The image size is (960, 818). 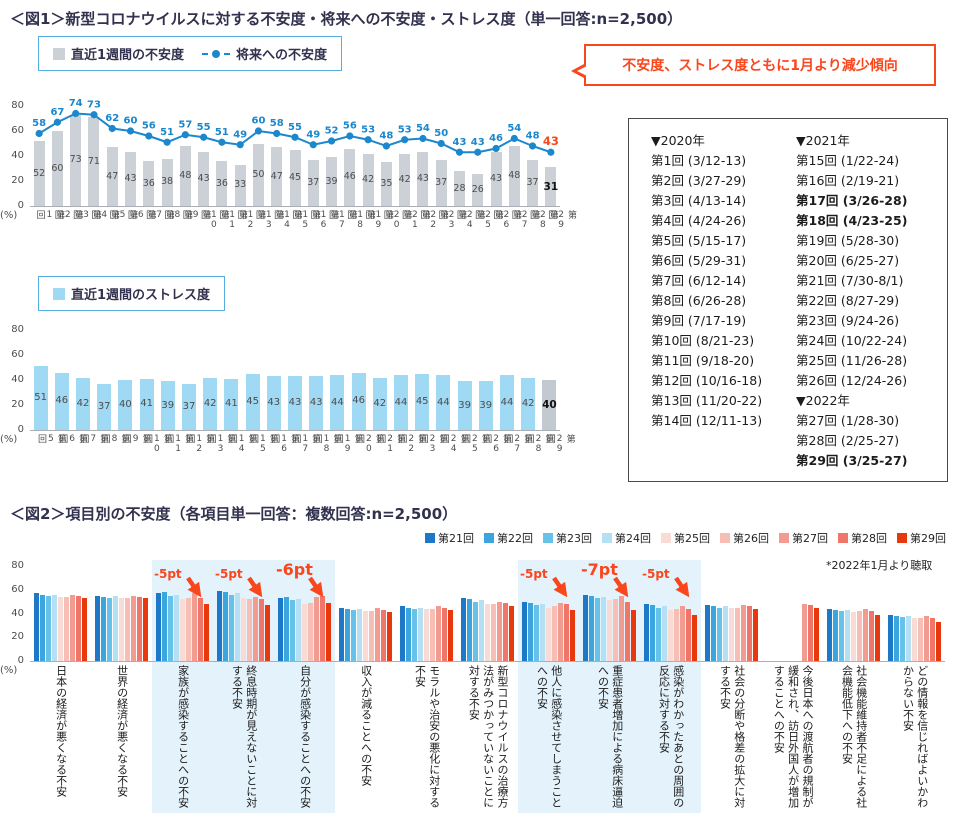 I want to click on y-axis-tick-label: 40, so click(x=17, y=155).